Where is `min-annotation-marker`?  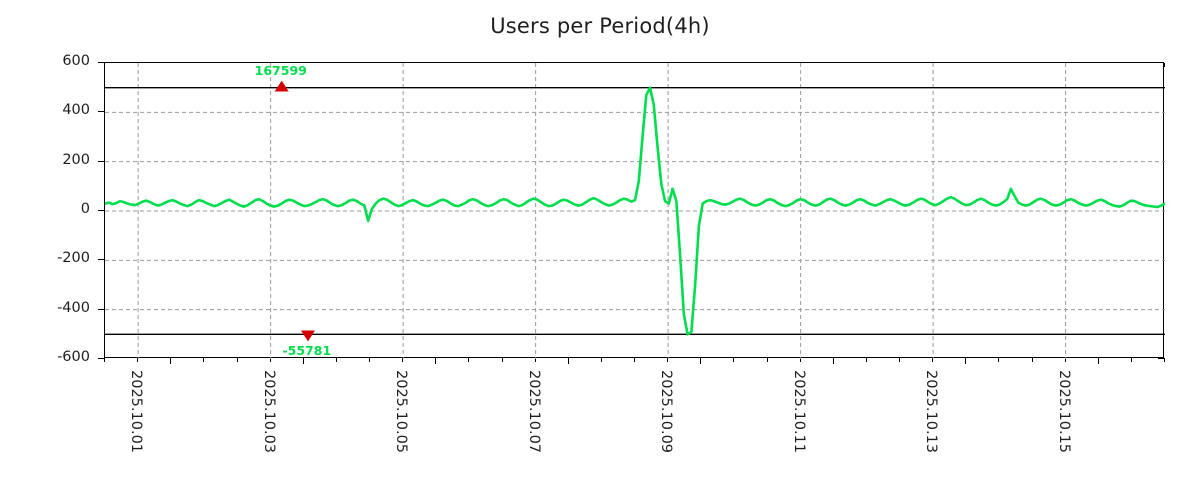 min-annotation-marker is located at coordinates (307, 336).